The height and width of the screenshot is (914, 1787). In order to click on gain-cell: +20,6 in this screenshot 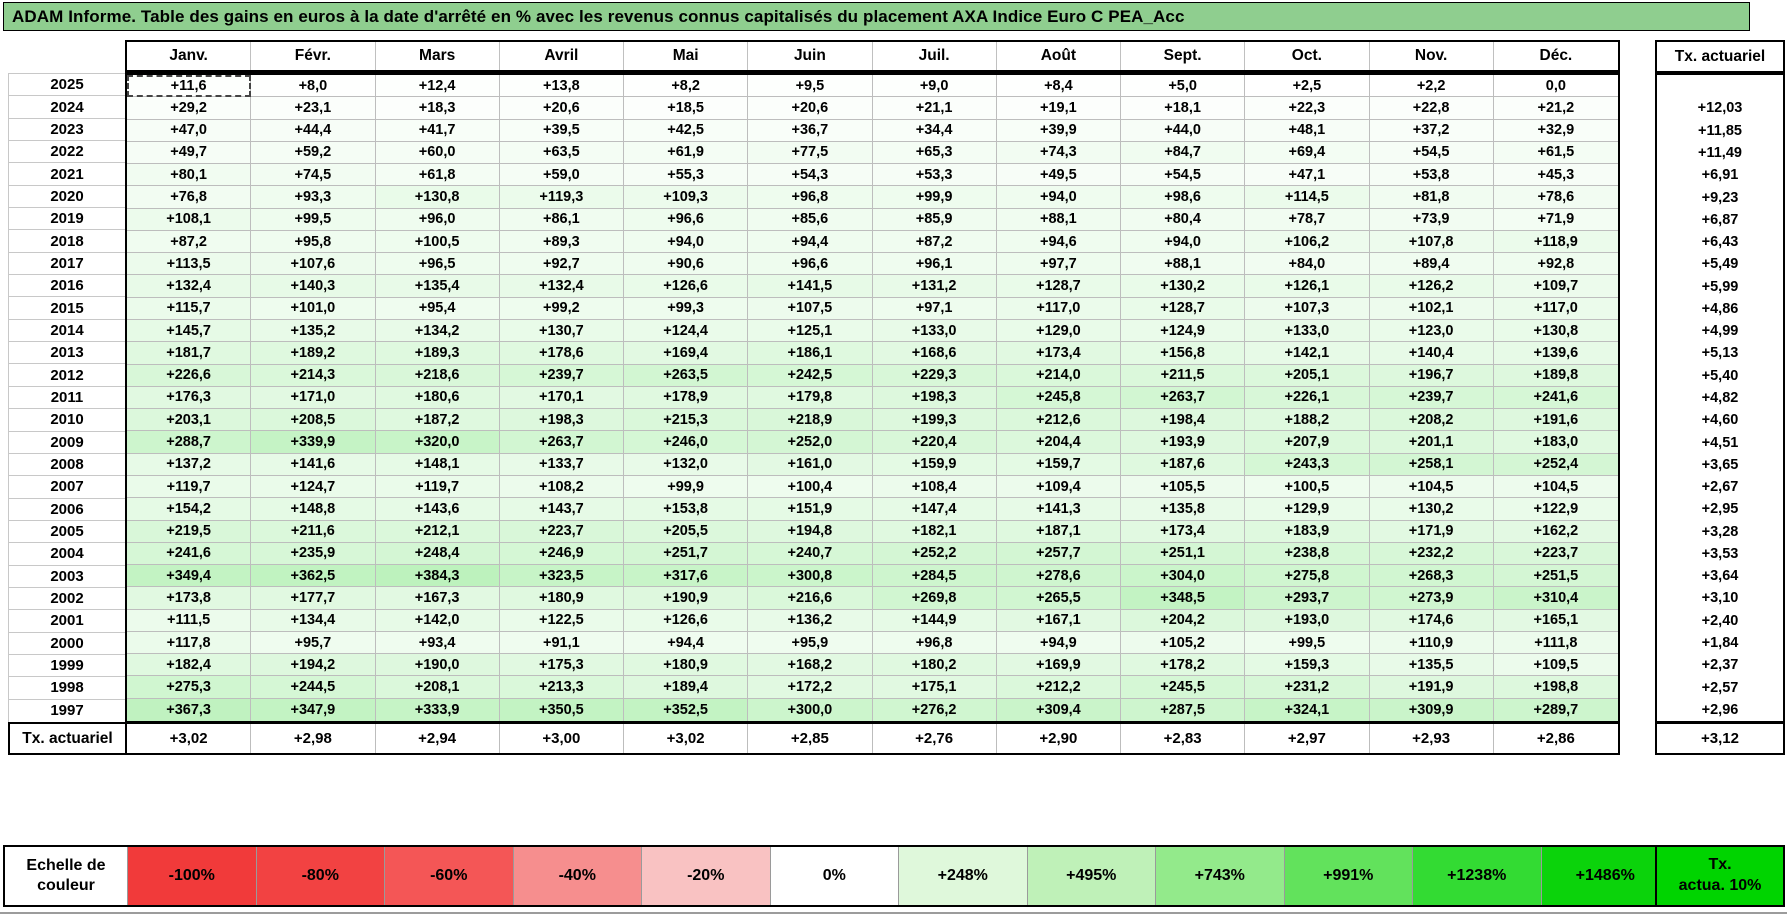, I will do `click(810, 108)`.